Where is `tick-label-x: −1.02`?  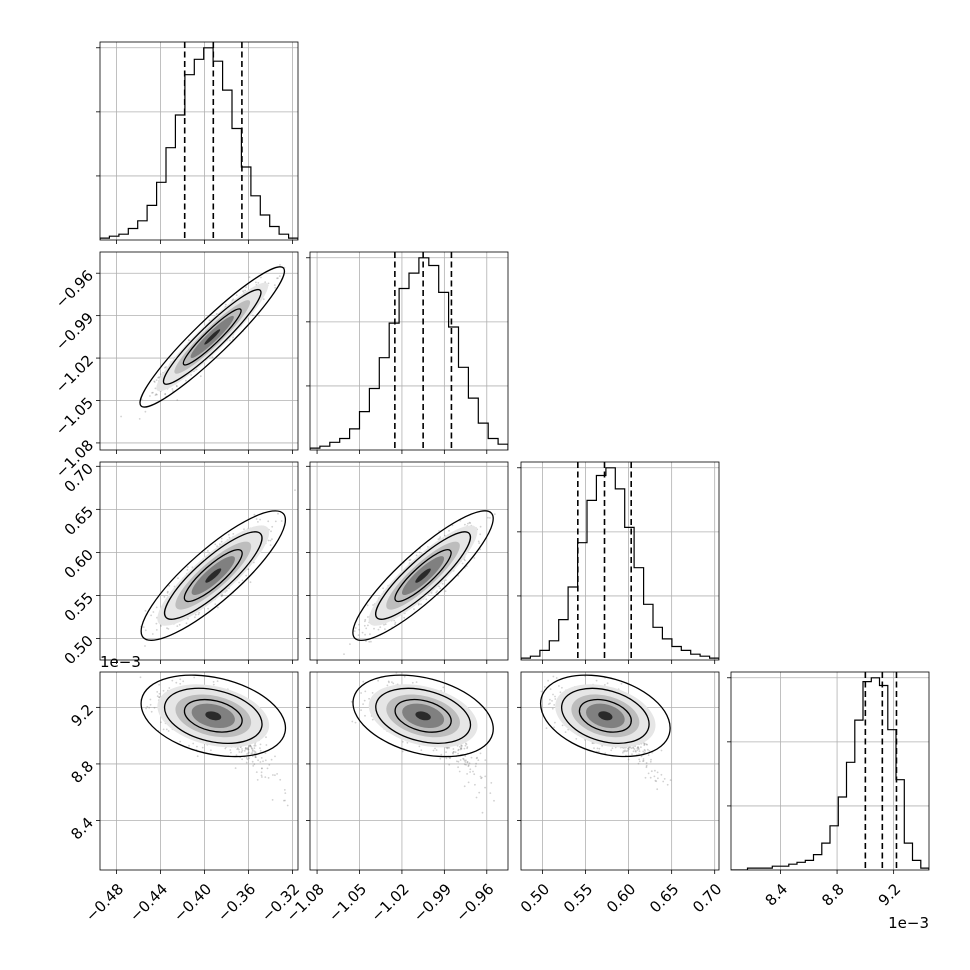 tick-label-x: −1.02 is located at coordinates (389, 902).